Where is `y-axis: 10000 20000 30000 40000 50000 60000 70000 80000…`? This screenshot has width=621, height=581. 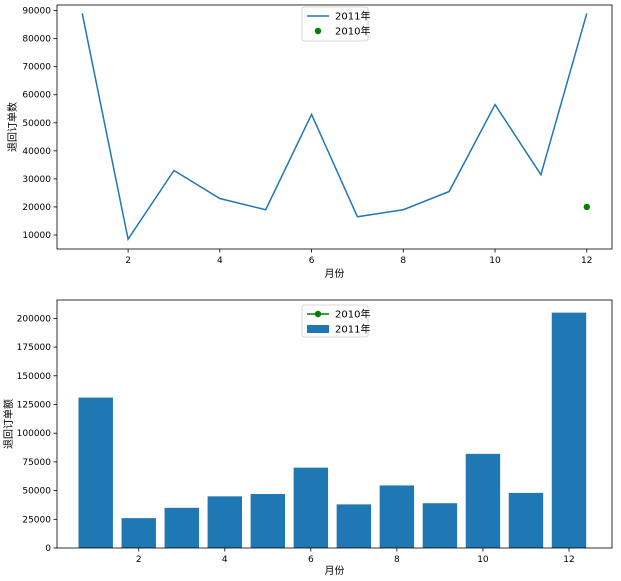 y-axis: 10000 20000 30000 40000 50000 60000 70000 80000… is located at coordinates (39, 124).